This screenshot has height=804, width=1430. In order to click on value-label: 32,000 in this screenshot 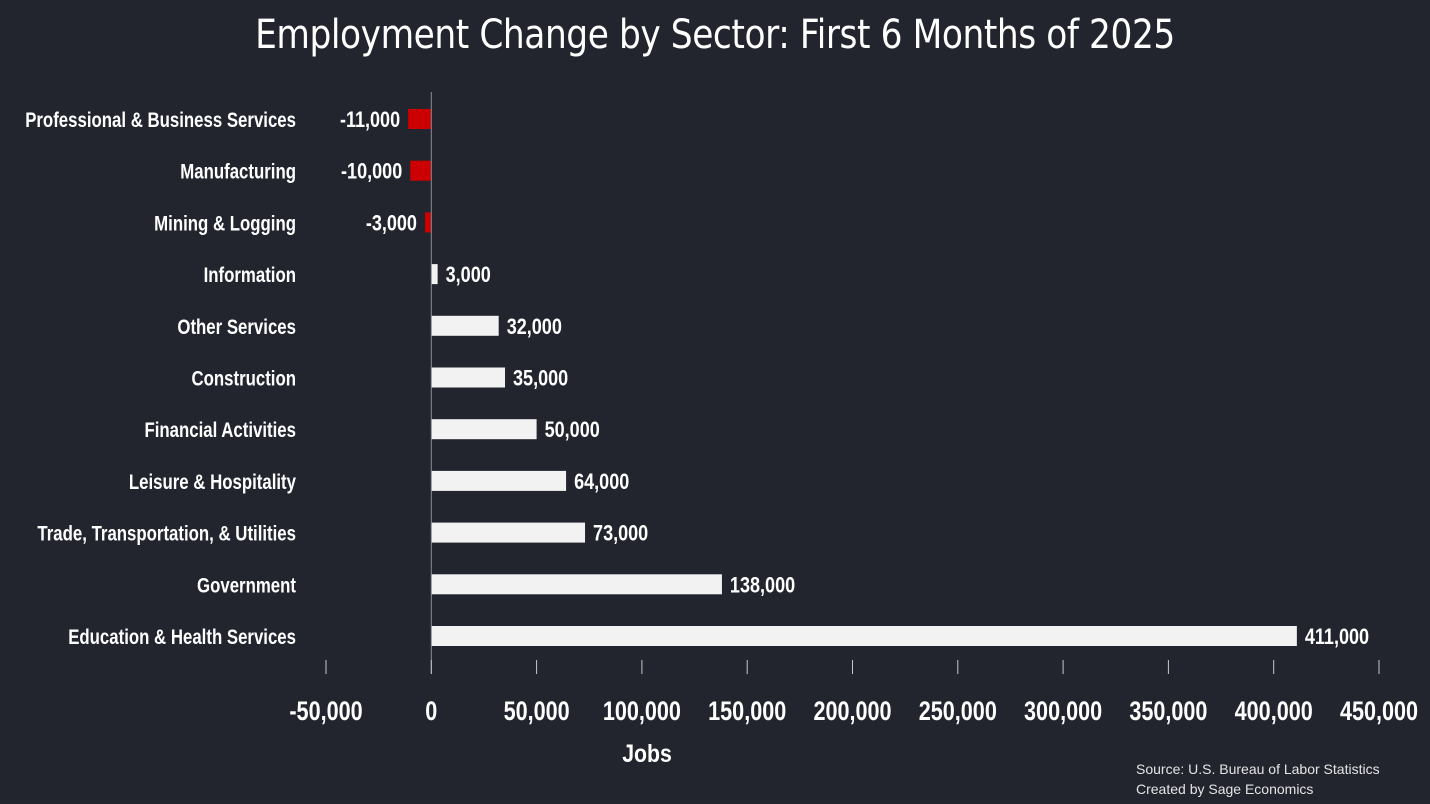, I will do `click(534, 326)`.